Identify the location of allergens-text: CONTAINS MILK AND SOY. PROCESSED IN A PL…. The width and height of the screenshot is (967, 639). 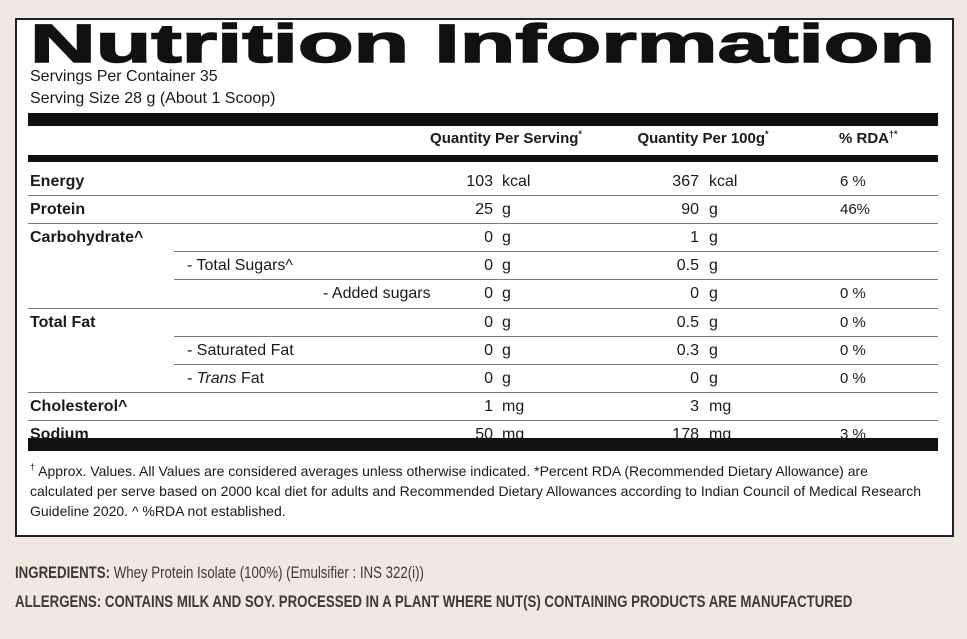
(477, 601).